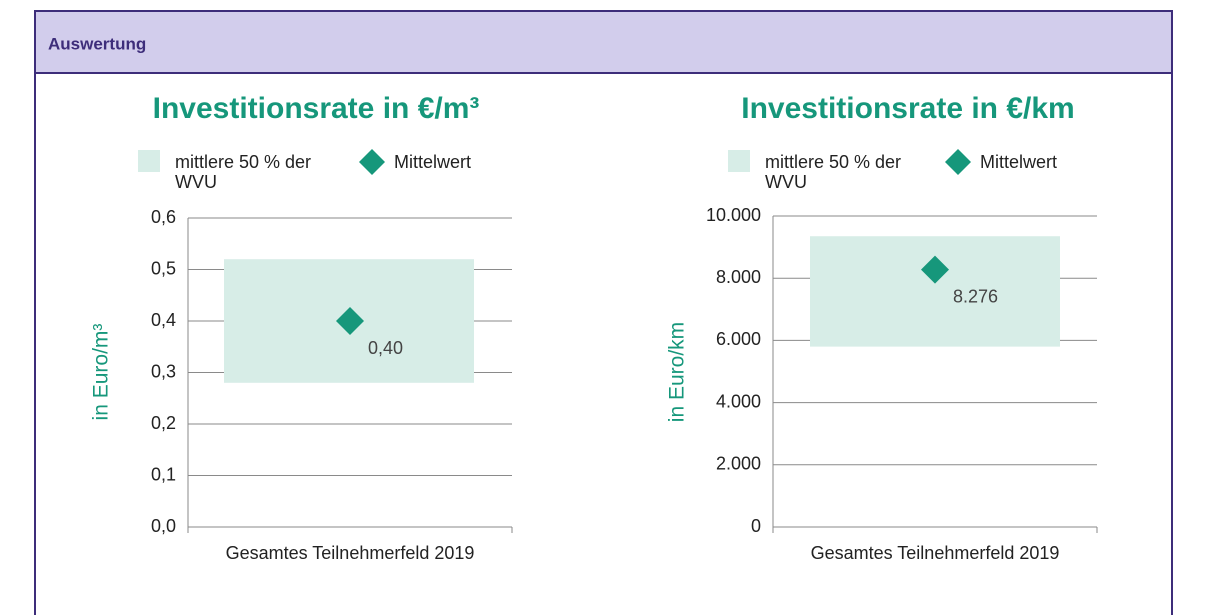 Image resolution: width=1208 pixels, height=615 pixels. What do you see at coordinates (163, 423) in the screenshot?
I see `y-tick-label: 0,2` at bounding box center [163, 423].